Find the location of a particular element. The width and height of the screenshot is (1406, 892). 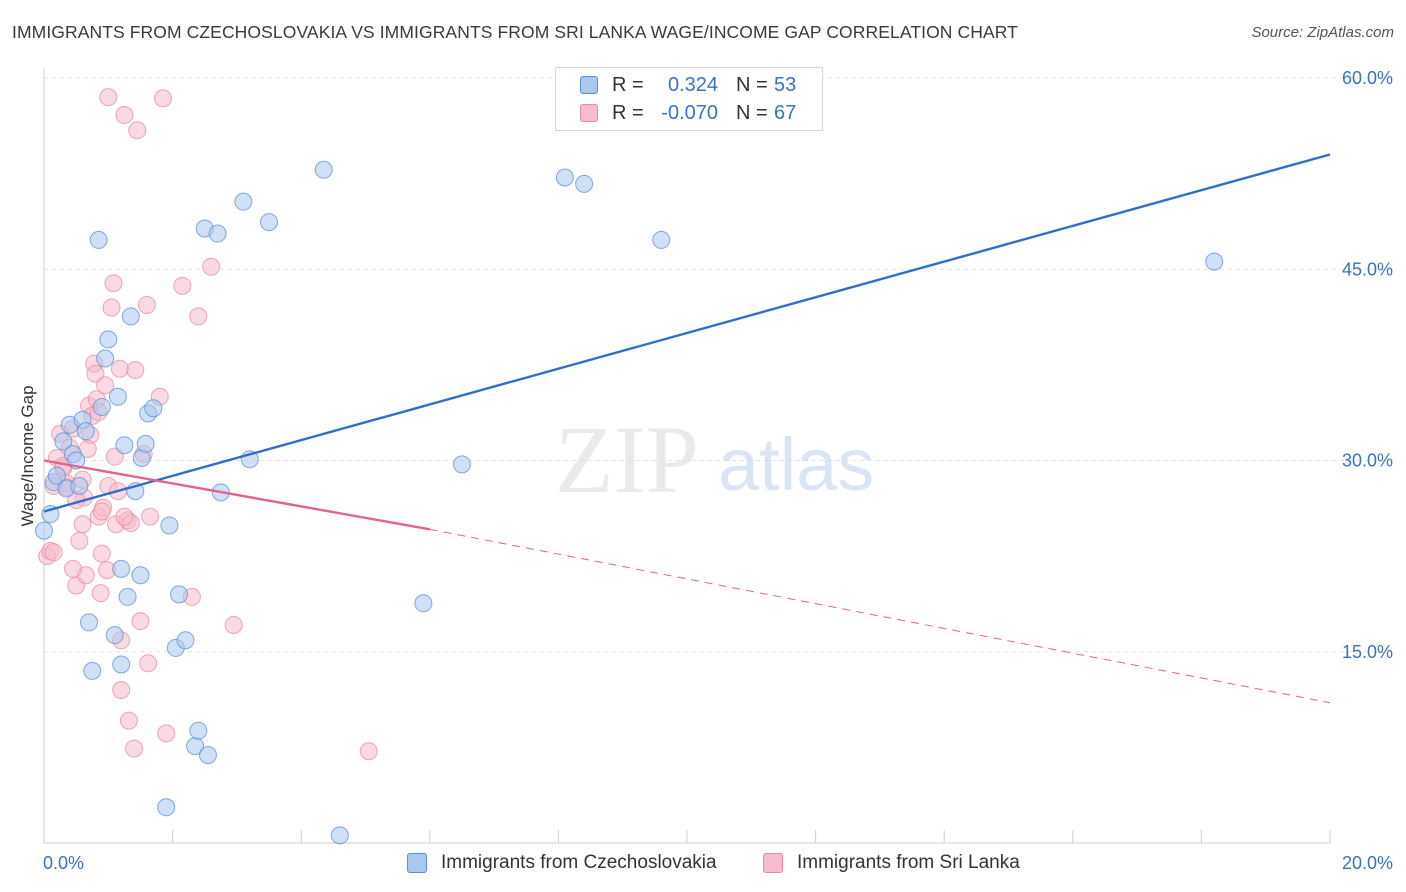

x-tick-label: 20.0% is located at coordinates (1367, 863).